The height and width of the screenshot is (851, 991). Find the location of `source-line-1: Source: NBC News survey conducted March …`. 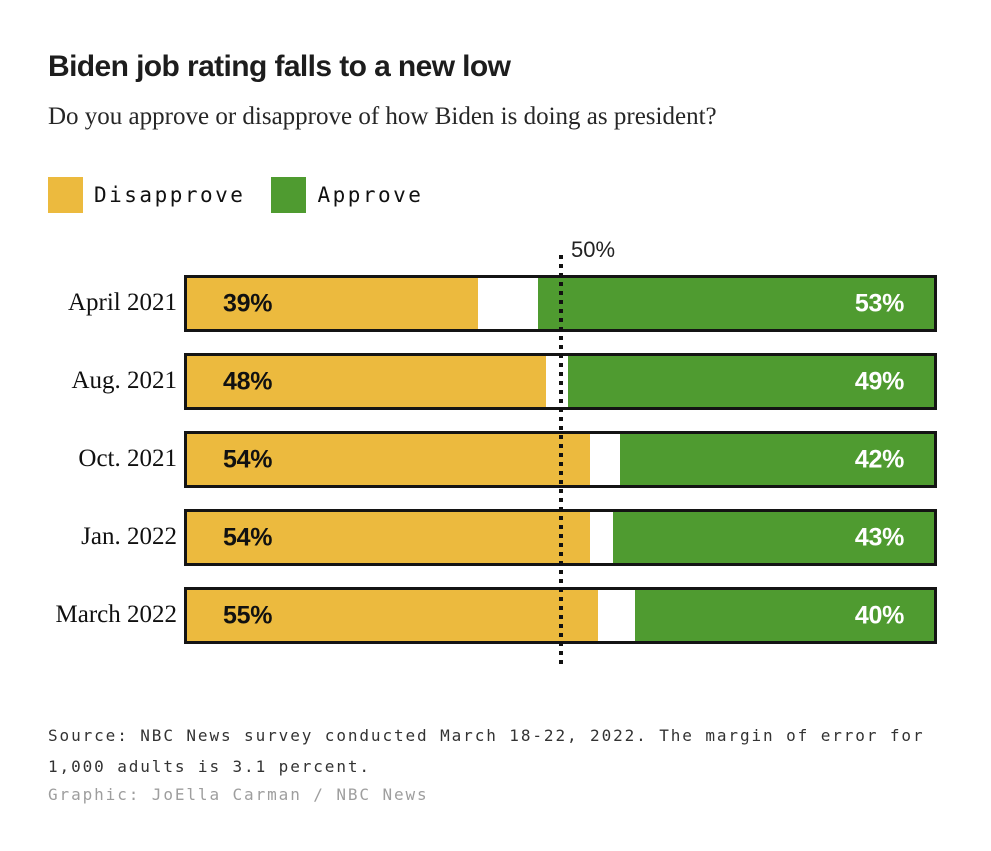

source-line-1: Source: NBC News survey conducted March … is located at coordinates (486, 735).